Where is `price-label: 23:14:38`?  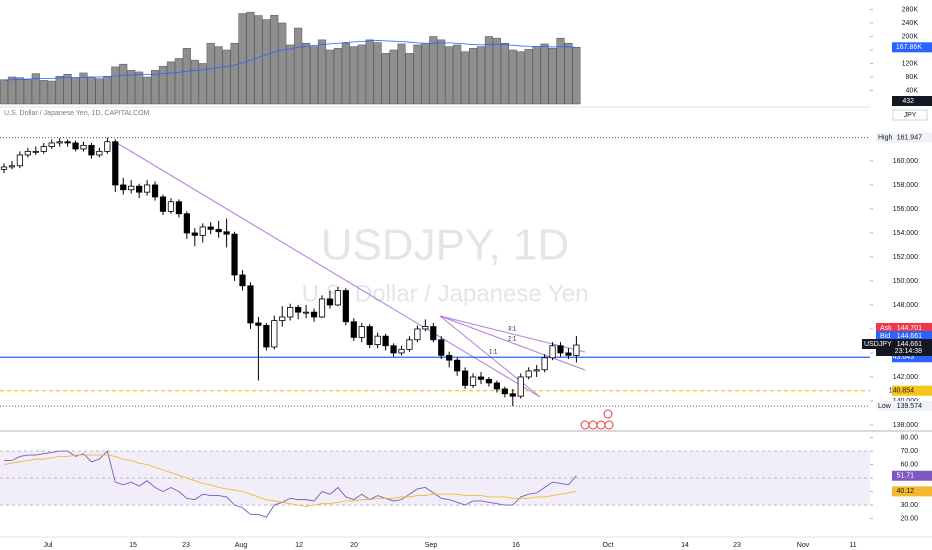 price-label: 23:14:38 is located at coordinates (908, 351).